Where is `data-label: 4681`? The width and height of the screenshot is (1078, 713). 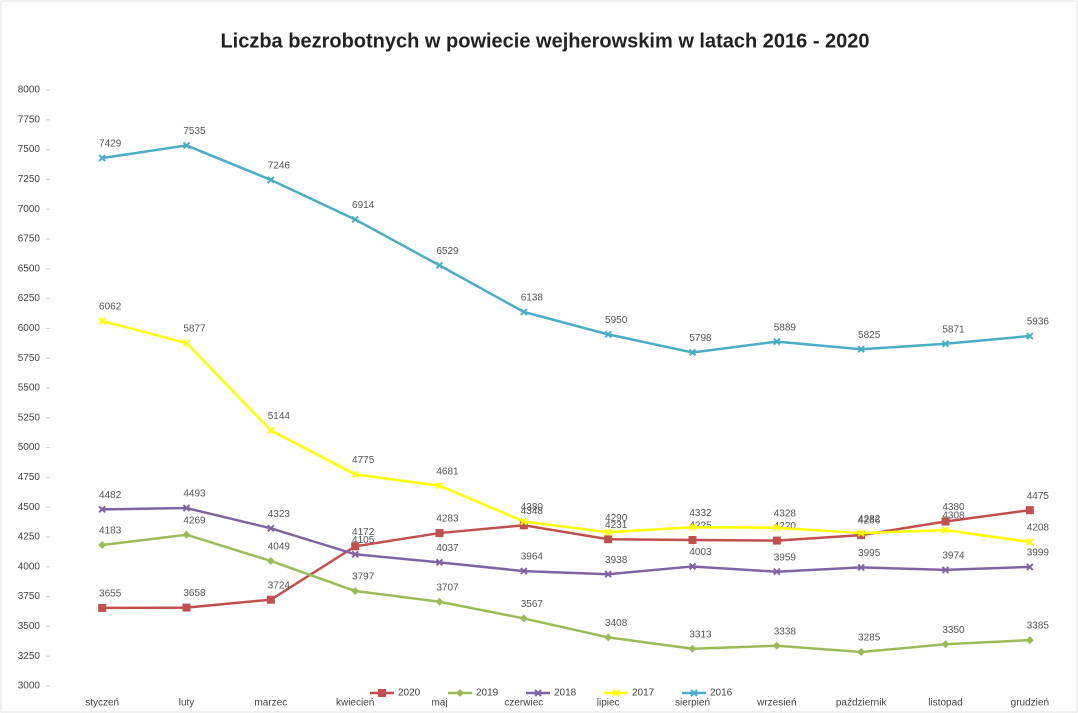 data-label: 4681 is located at coordinates (447, 471).